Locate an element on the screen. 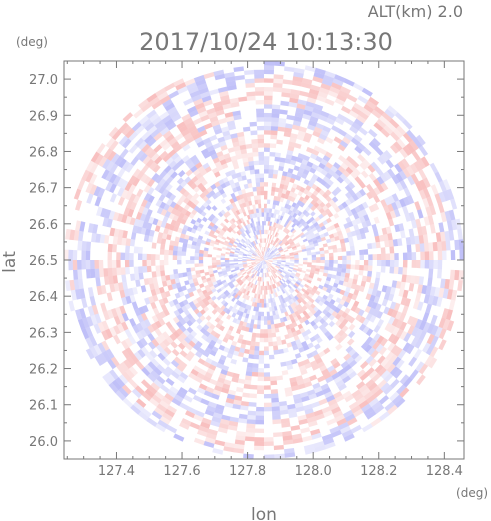 The width and height of the screenshot is (491, 521). y-tick-label: 26.5 is located at coordinates (43, 261).